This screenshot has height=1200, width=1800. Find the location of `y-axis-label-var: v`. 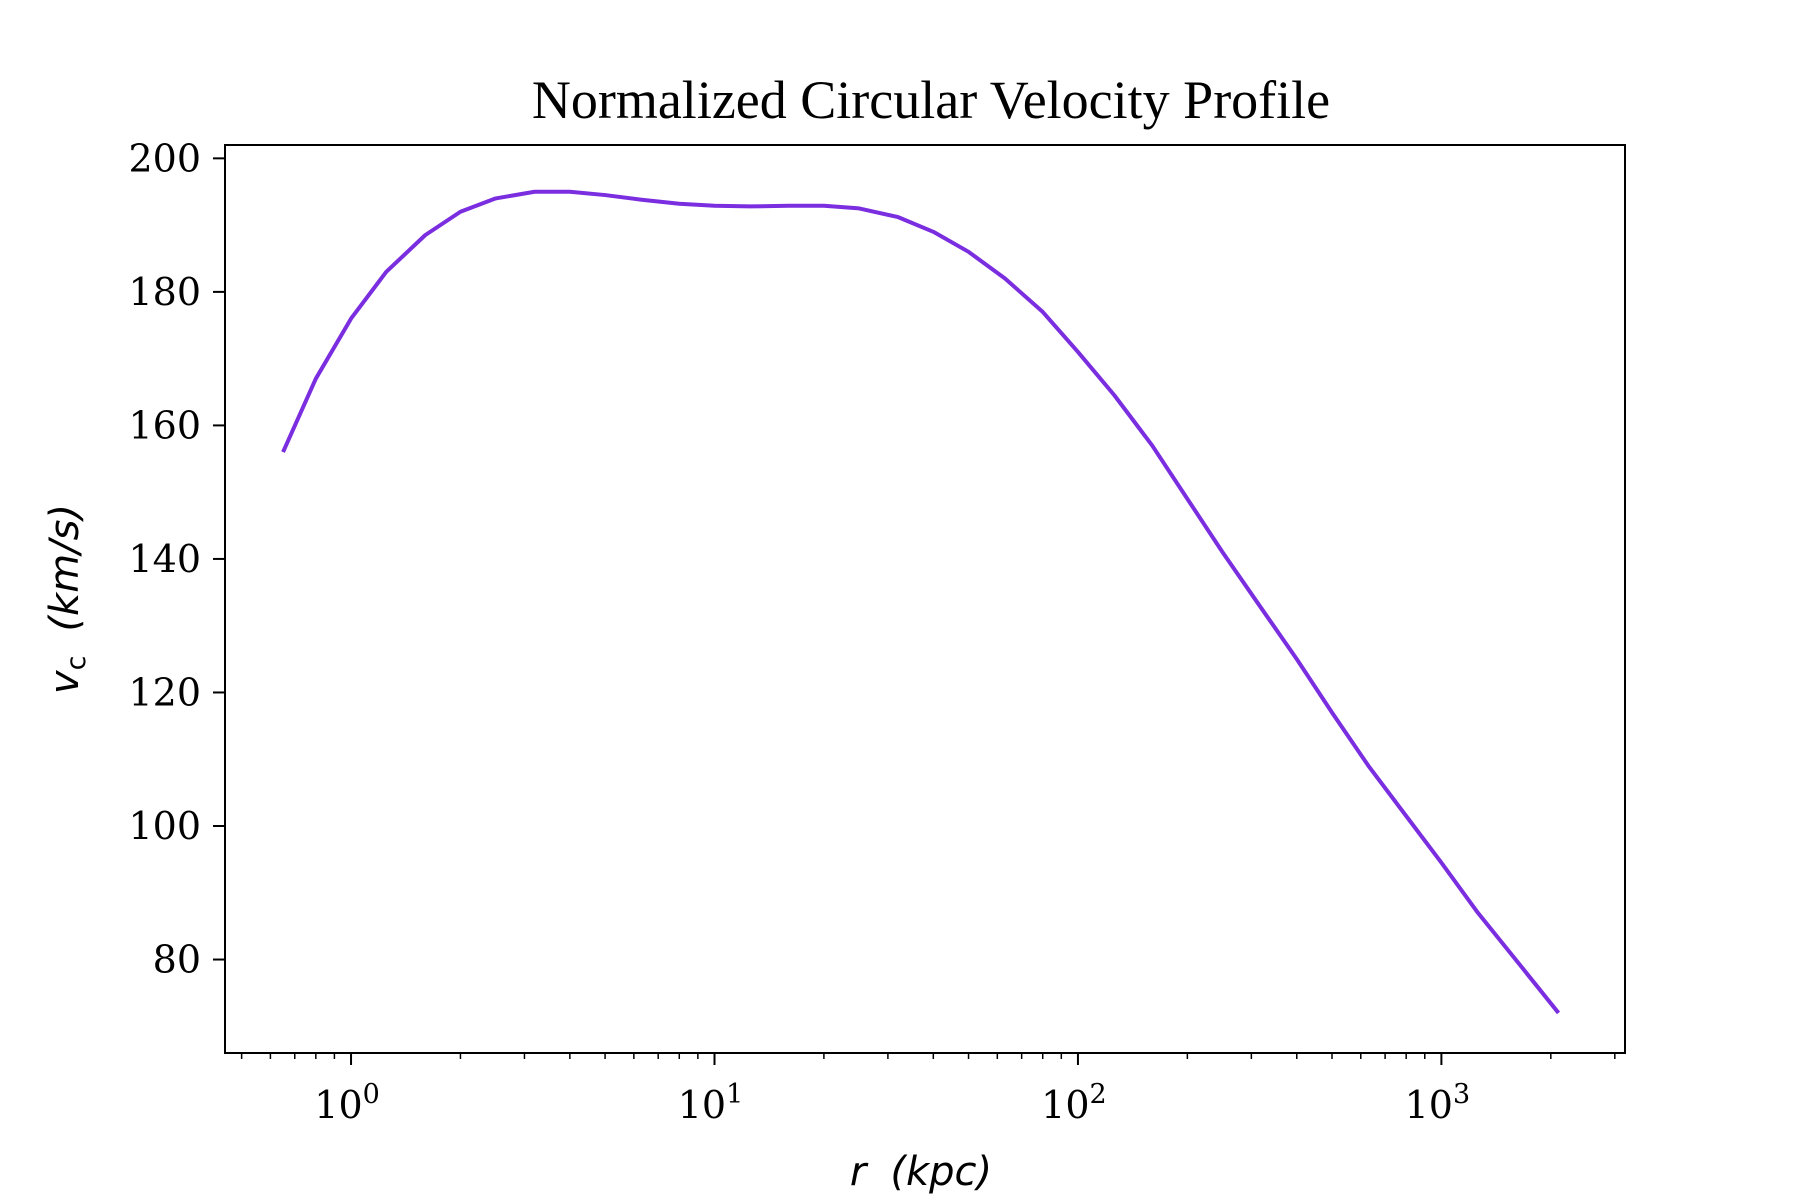

y-axis-label-var: v is located at coordinates (65, 681).